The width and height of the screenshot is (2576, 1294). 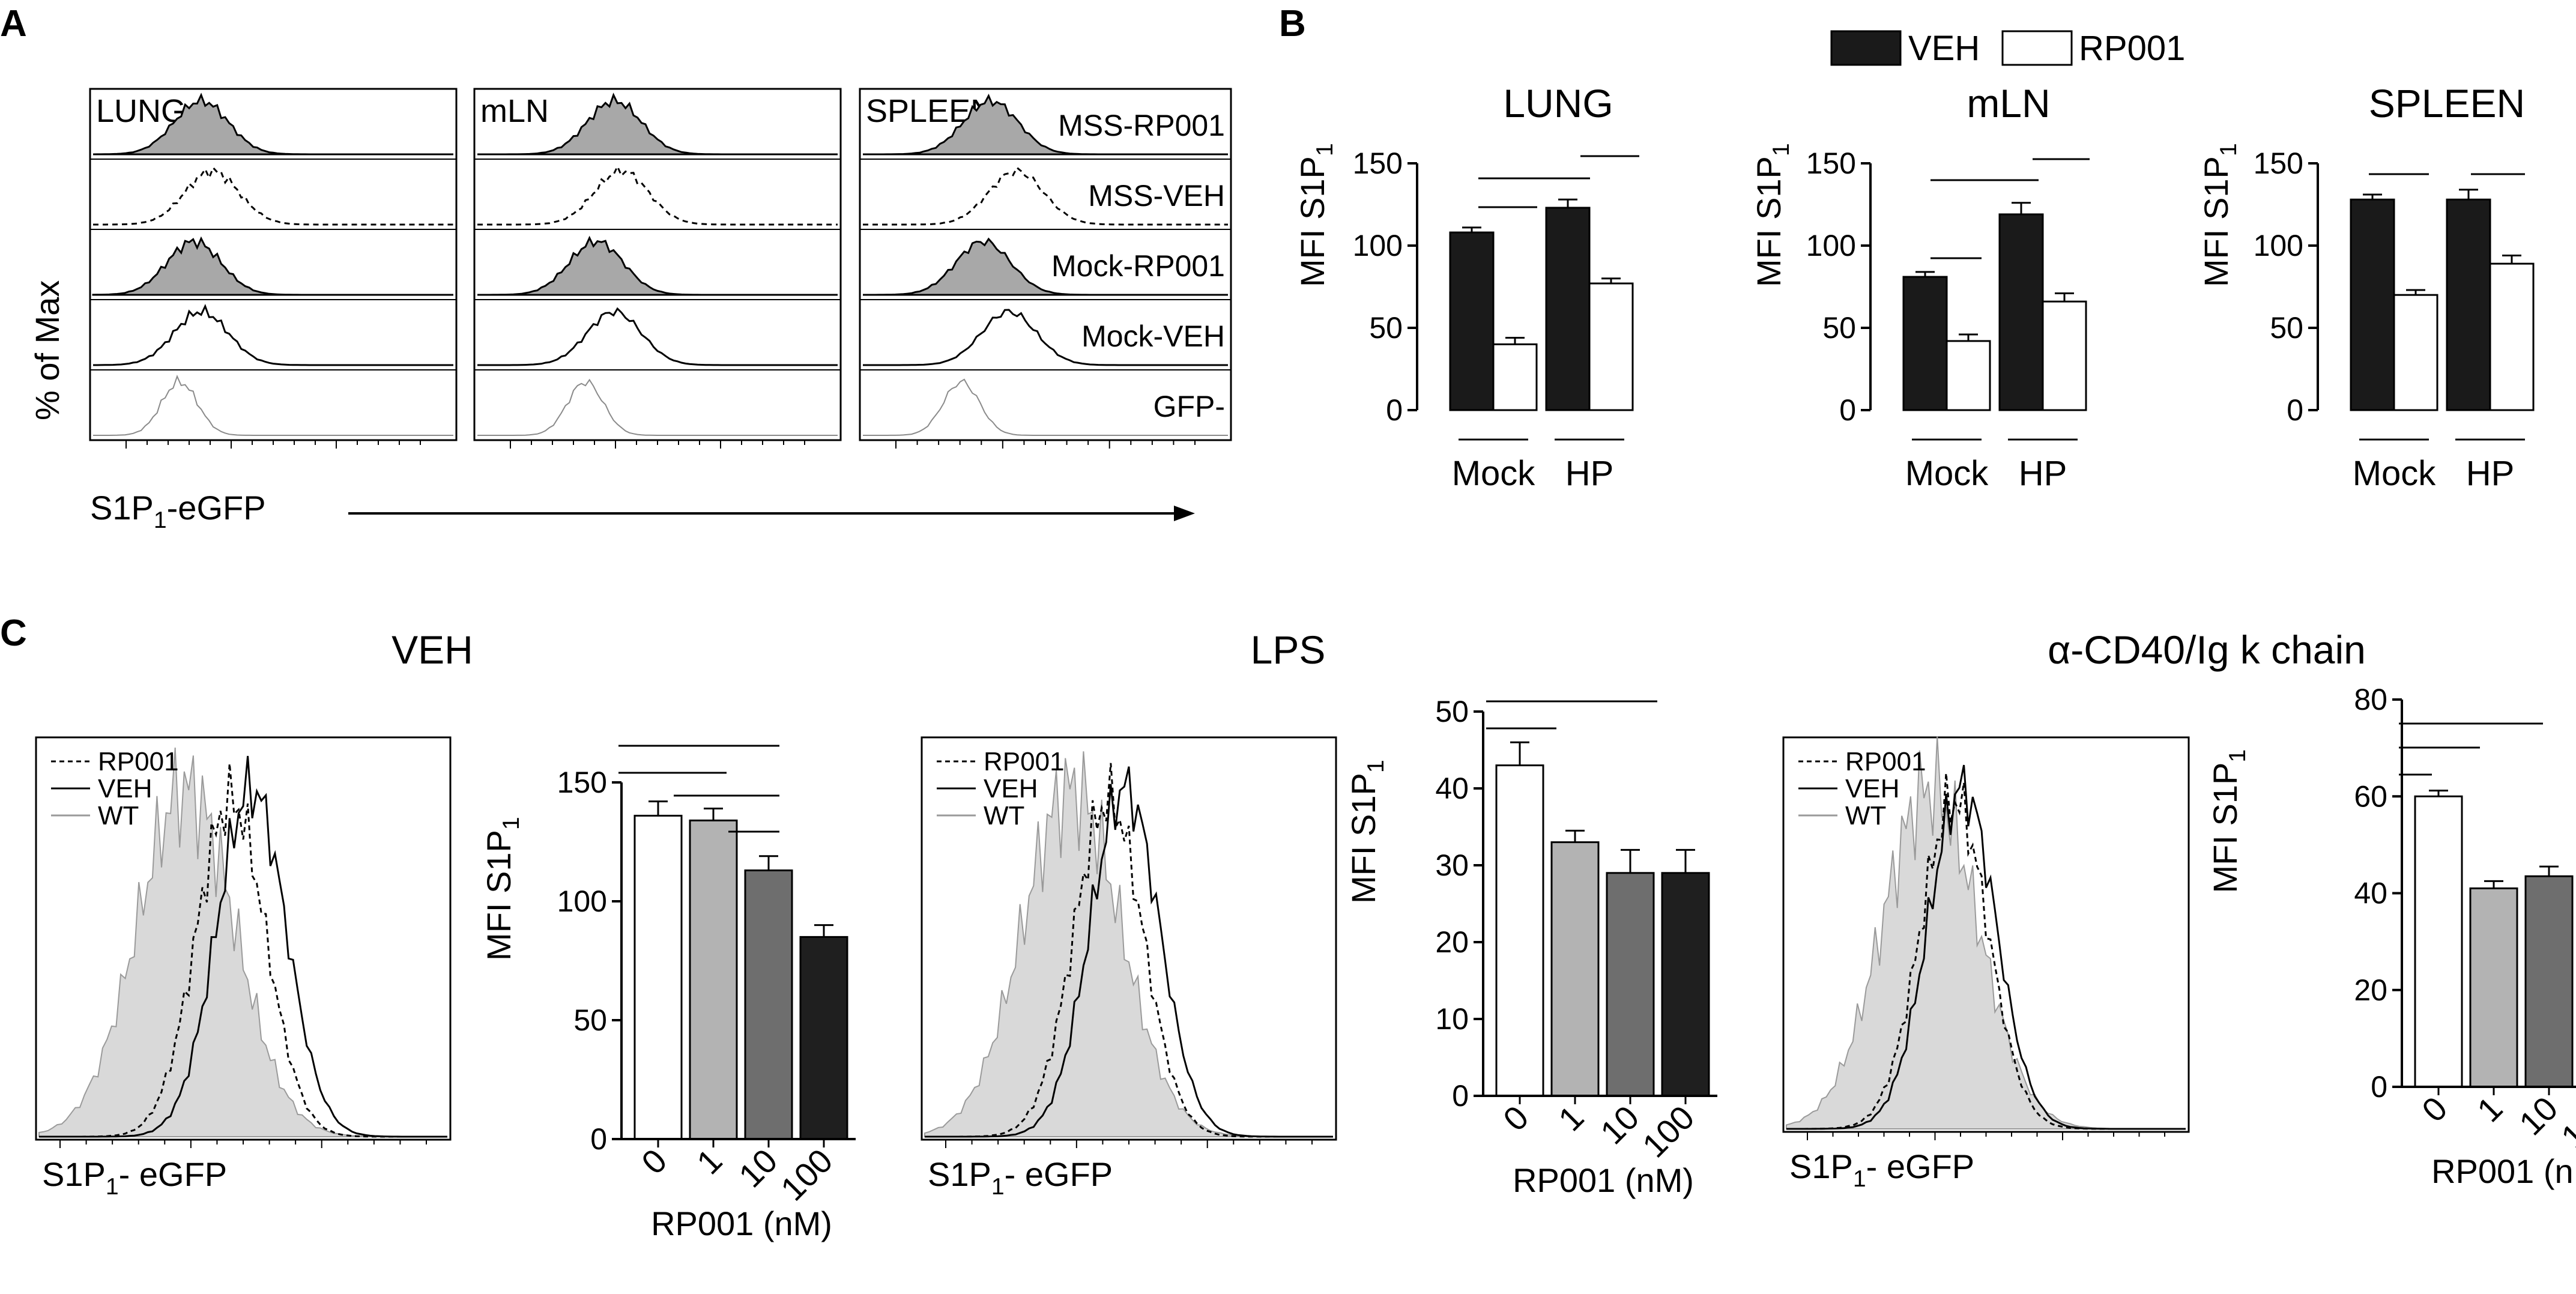 What do you see at coordinates (173, 1174) in the screenshot?
I see `c-veh-hist-xlabel-suffix: - eGFP` at bounding box center [173, 1174].